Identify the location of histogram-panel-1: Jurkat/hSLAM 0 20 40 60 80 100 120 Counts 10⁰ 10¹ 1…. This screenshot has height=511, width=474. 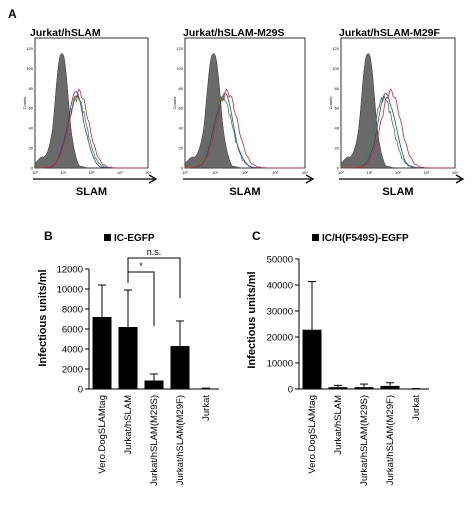
(90, 112).